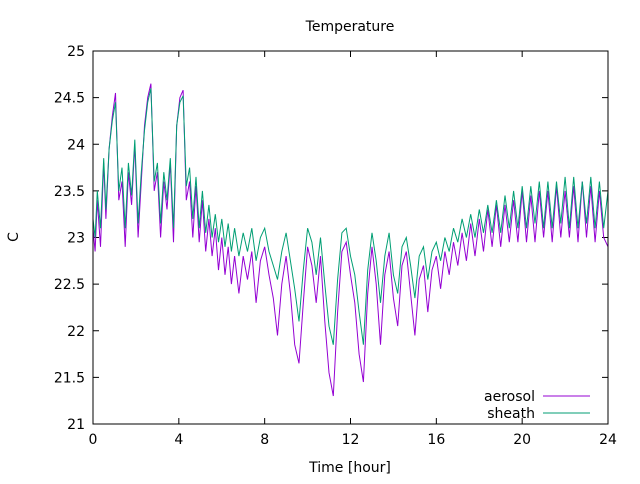 The width and height of the screenshot is (640, 484). I want to click on y-tick-label: 21, so click(76, 425).